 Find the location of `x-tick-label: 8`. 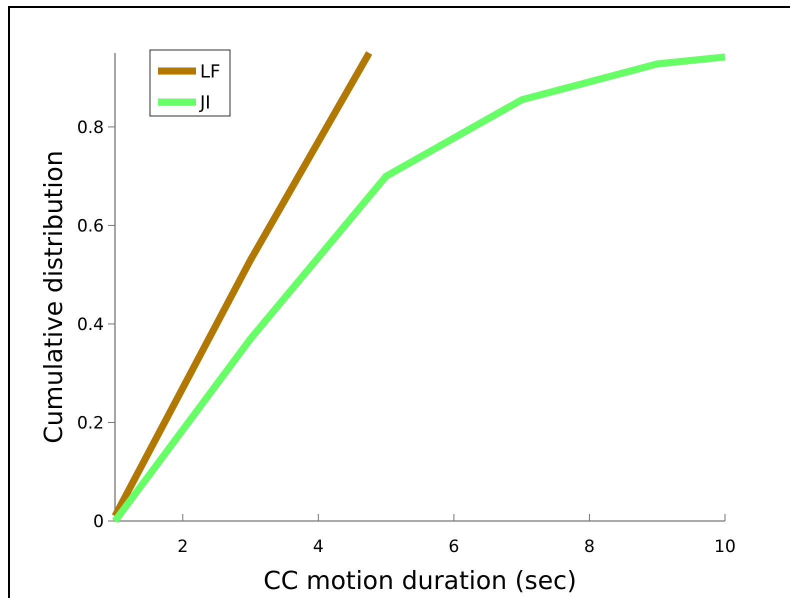

x-tick-label: 8 is located at coordinates (589, 547).